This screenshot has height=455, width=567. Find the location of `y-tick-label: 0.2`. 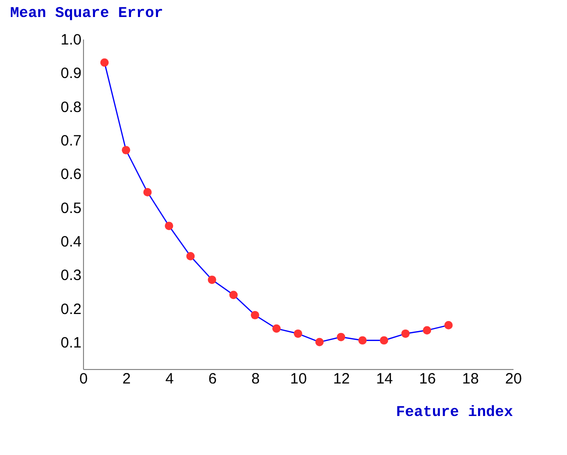

y-tick-label: 0.2 is located at coordinates (71, 309).